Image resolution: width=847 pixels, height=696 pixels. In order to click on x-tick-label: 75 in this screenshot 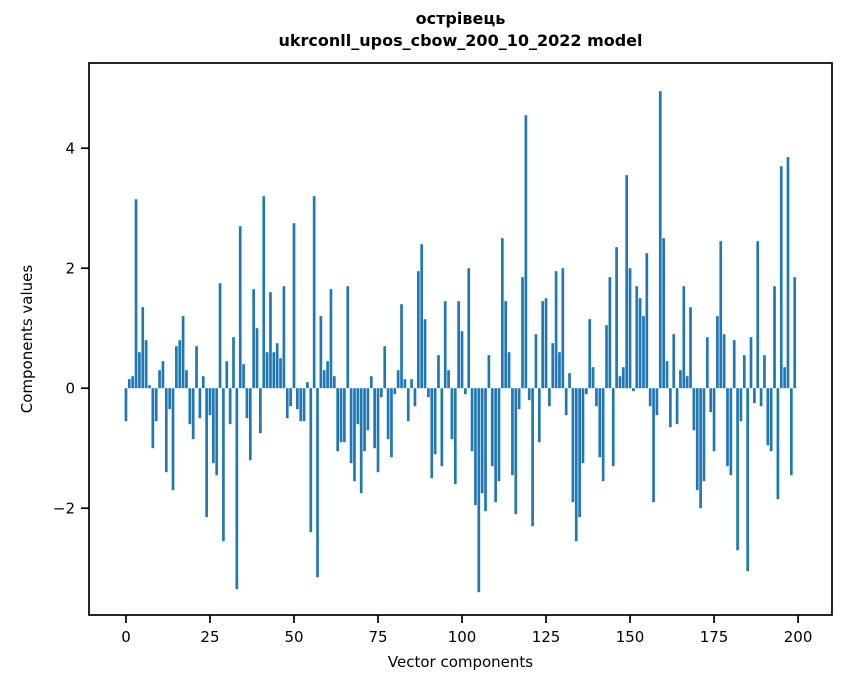, I will do `click(377, 637)`.